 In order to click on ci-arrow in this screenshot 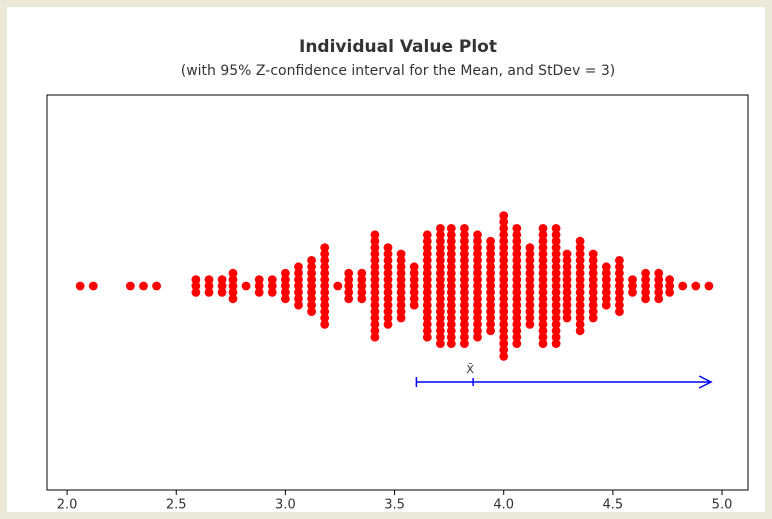, I will do `click(705, 382)`.